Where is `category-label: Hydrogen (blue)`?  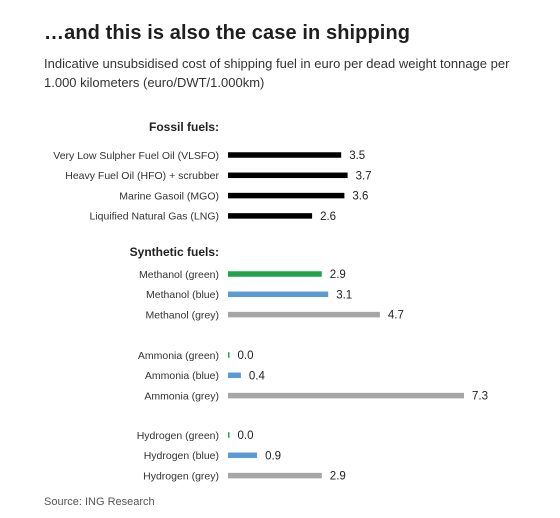 category-label: Hydrogen (blue) is located at coordinates (181, 456).